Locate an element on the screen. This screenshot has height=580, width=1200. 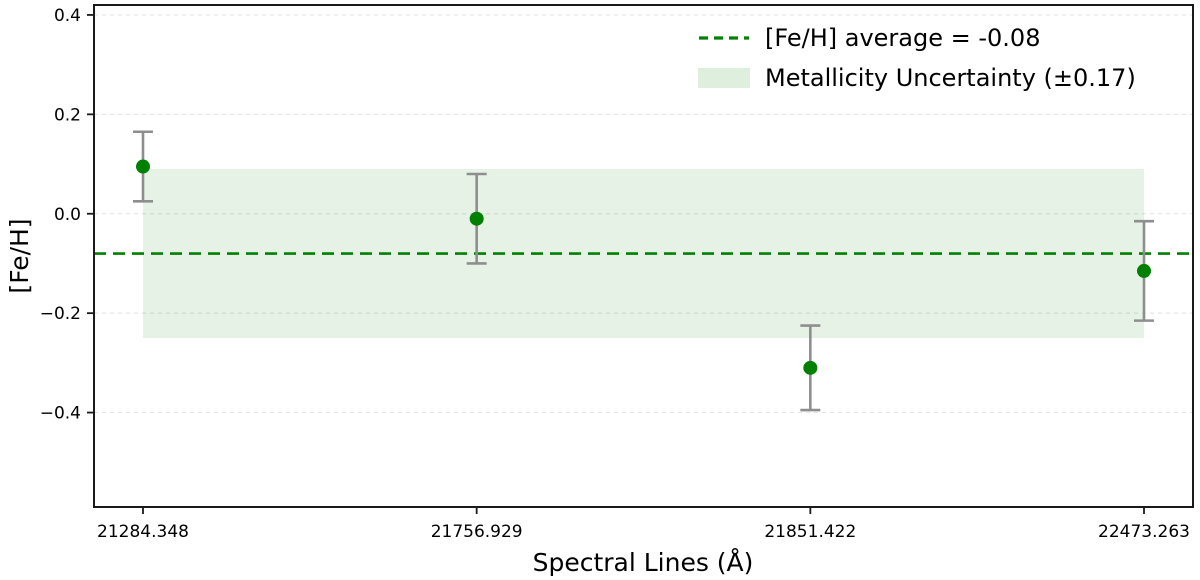
y-tick-label: 0.2 is located at coordinates (67, 115).